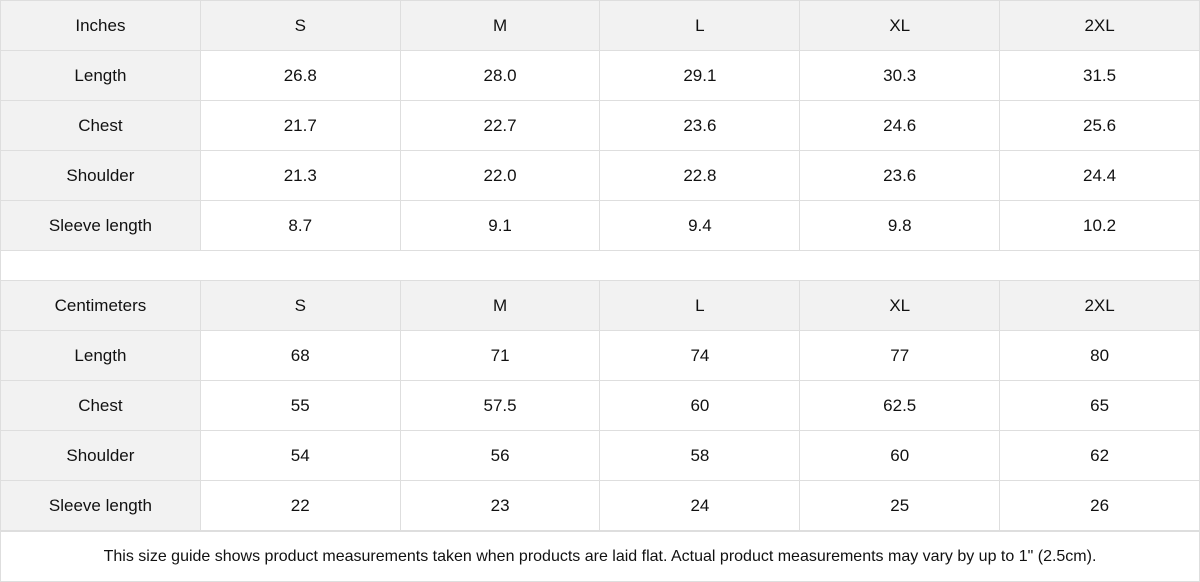 The width and height of the screenshot is (1200, 582). I want to click on table-cell: 9.4, so click(700, 225).